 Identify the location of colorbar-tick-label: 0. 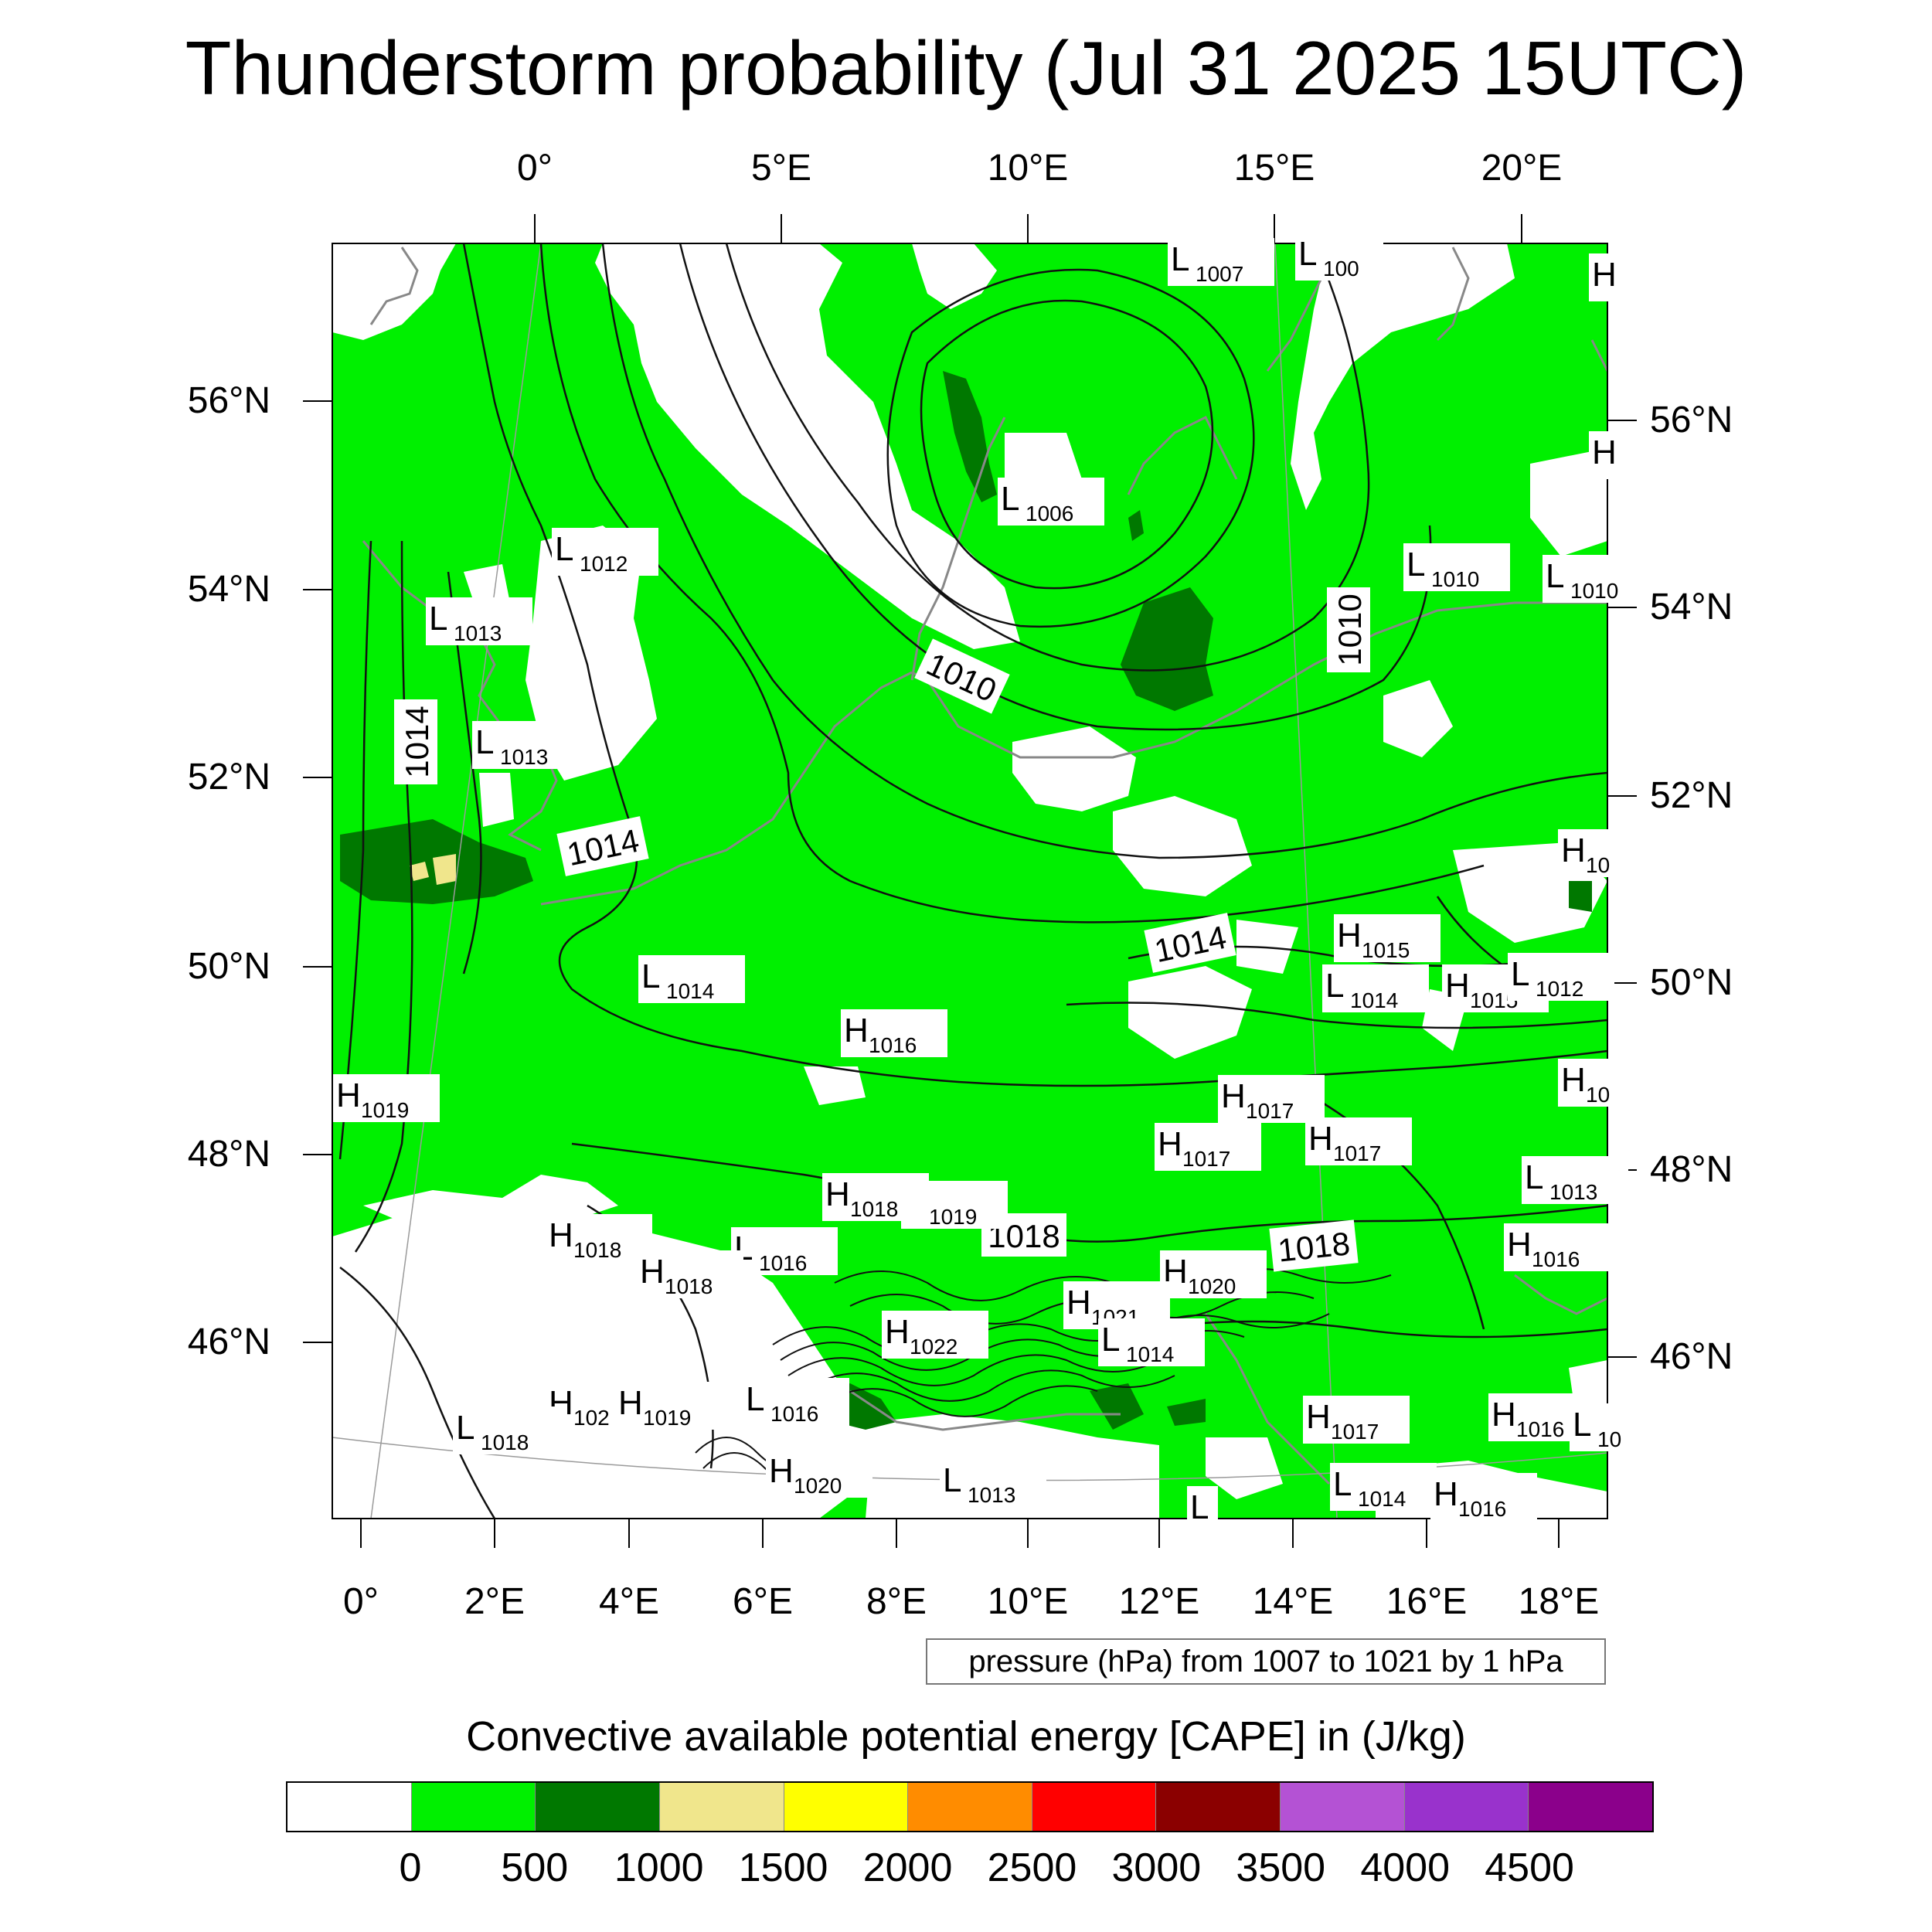
(411, 1868).